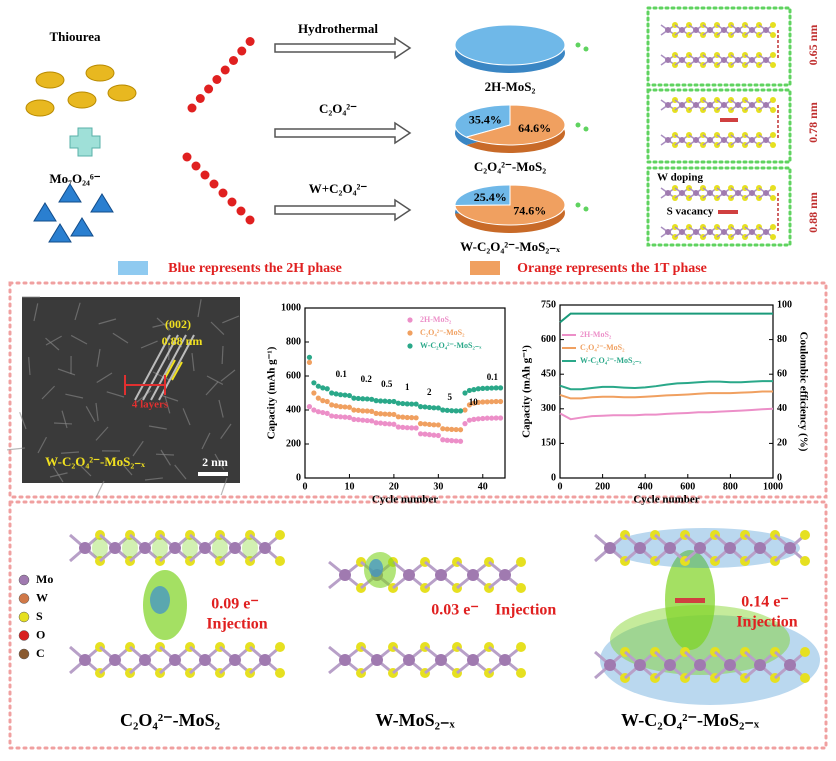  What do you see at coordinates (40, 108) in the screenshot?
I see `gold-particle` at bounding box center [40, 108].